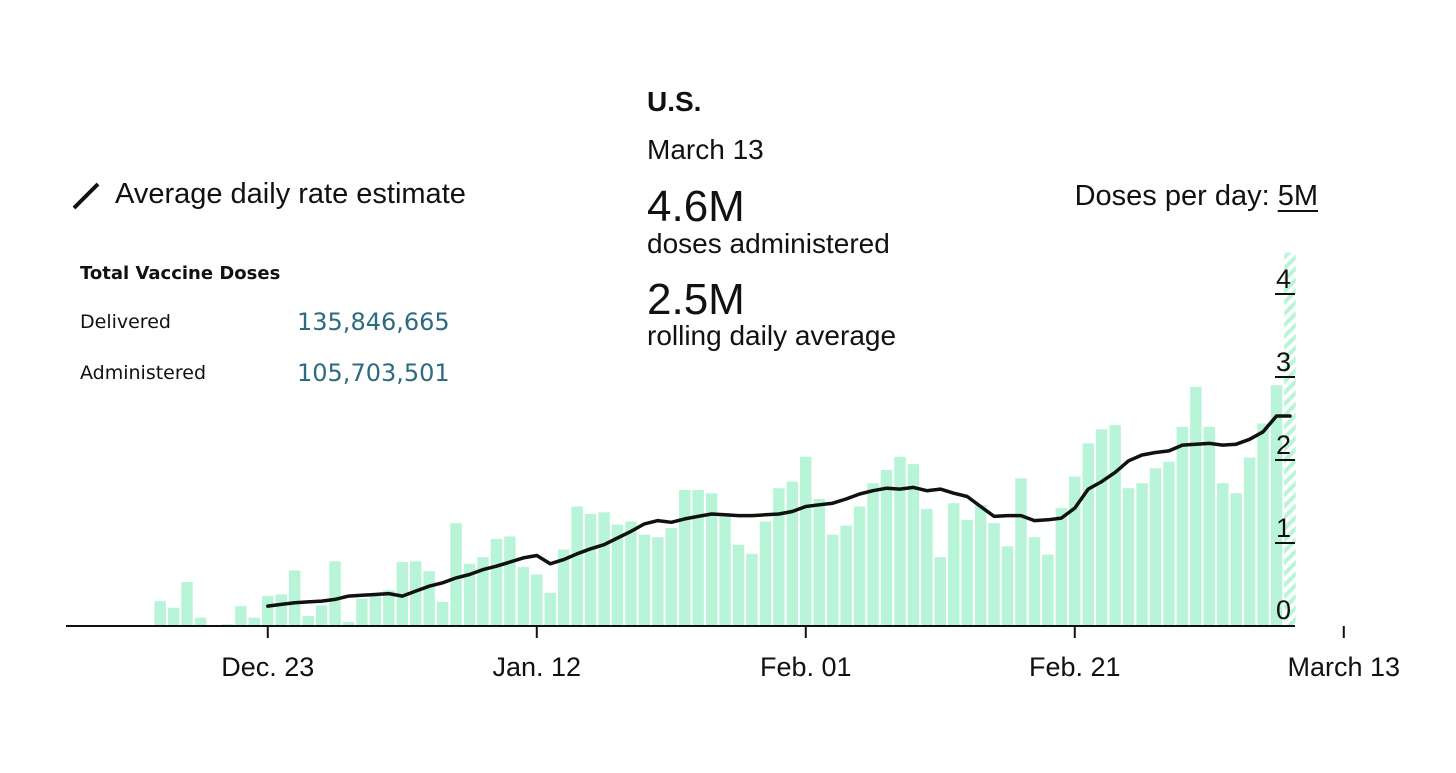  Describe the element at coordinates (1283, 362) in the screenshot. I see `y-tick-label: 3` at that location.